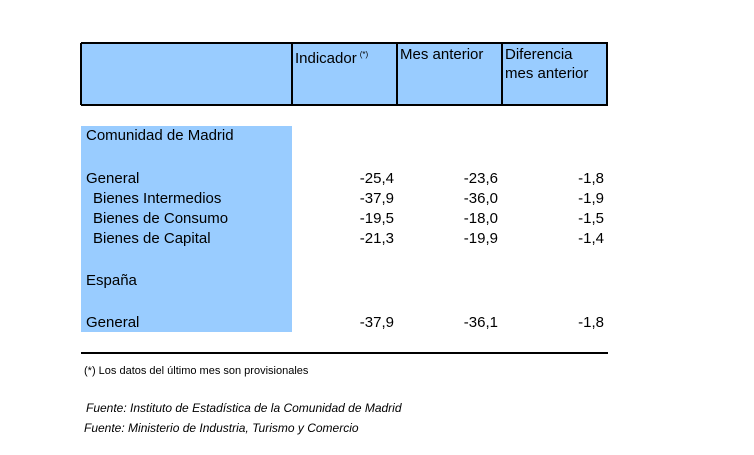 The height and width of the screenshot is (455, 754). What do you see at coordinates (186, 74) in the screenshot?
I see `header-blank-cell` at bounding box center [186, 74].